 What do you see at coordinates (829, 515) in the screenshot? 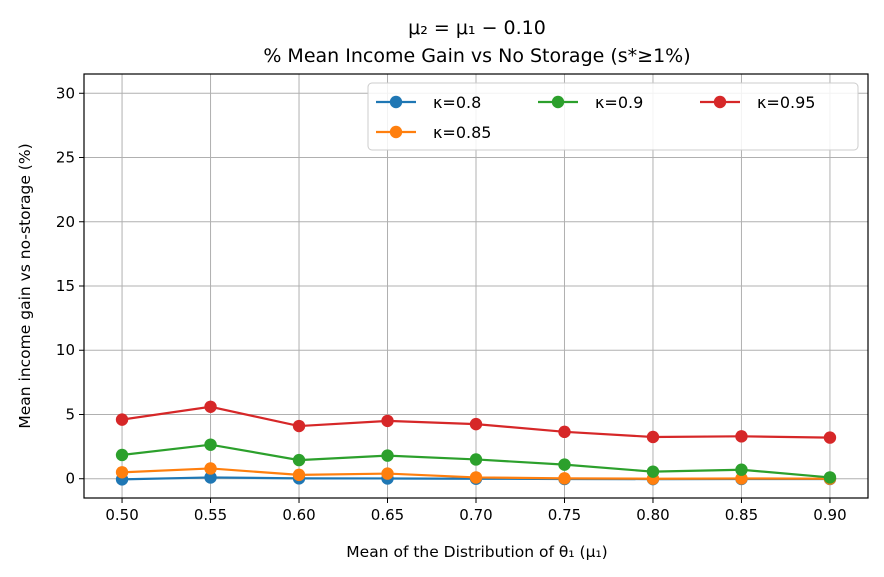
I see `x-tick-label: 0.90` at bounding box center [829, 515].